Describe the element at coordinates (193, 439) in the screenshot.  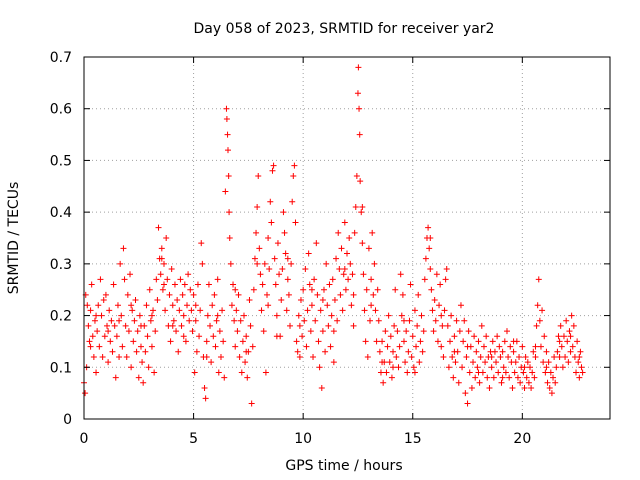
I see `x-tick-label: 5` at that location.